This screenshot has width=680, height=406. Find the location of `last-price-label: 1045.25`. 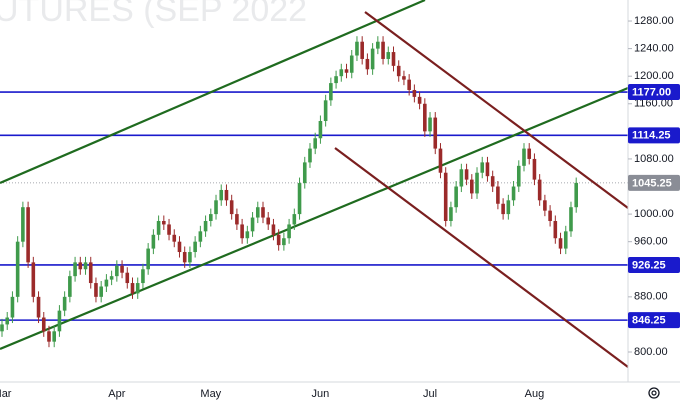

last-price-label: 1045.25 is located at coordinates (652, 183).